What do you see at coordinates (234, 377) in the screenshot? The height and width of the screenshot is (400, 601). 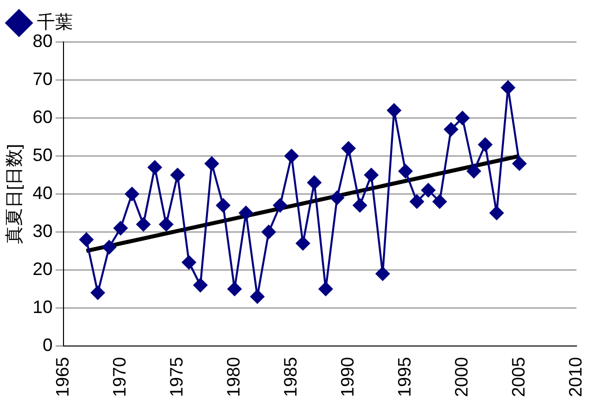 I see `x-tick-label: 1980` at bounding box center [234, 377].